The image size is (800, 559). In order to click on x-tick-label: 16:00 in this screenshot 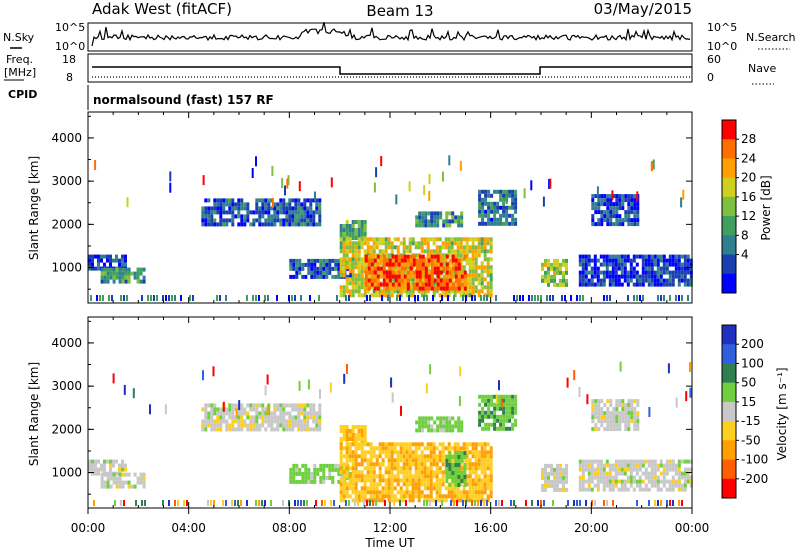, I will do `click(490, 528)`.